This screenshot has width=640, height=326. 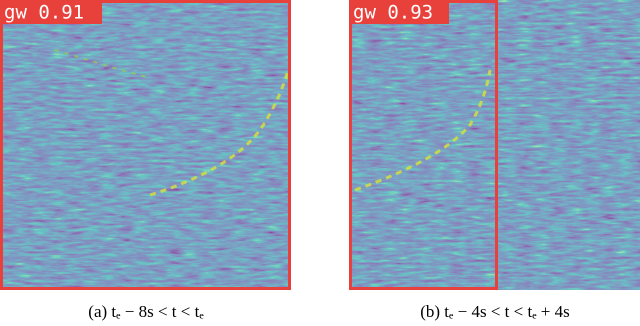 What do you see at coordinates (393, 13) in the screenshot?
I see `detection-label: gw 0.93` at bounding box center [393, 13].